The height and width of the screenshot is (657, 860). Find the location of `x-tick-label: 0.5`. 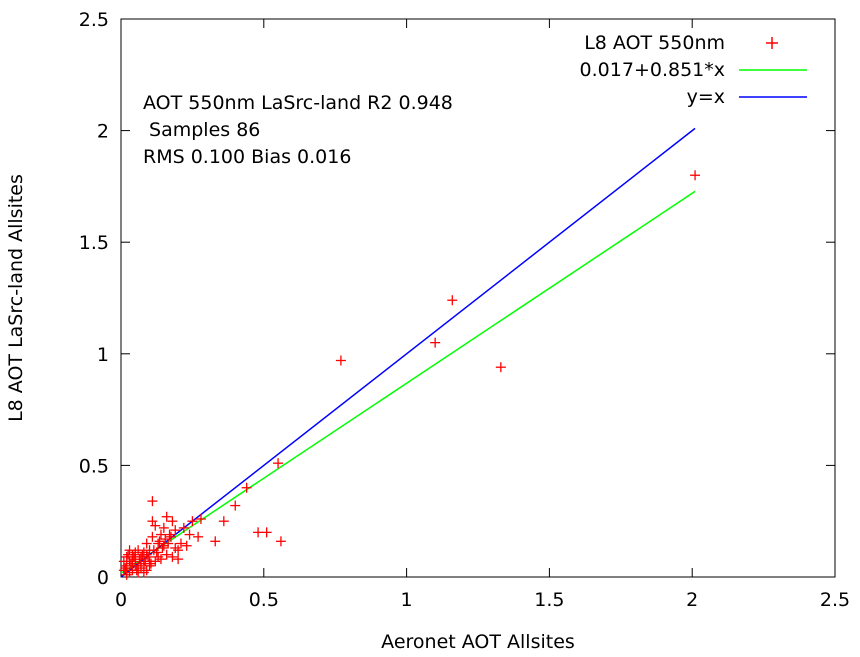

x-tick-label: 0.5 is located at coordinates (264, 600).